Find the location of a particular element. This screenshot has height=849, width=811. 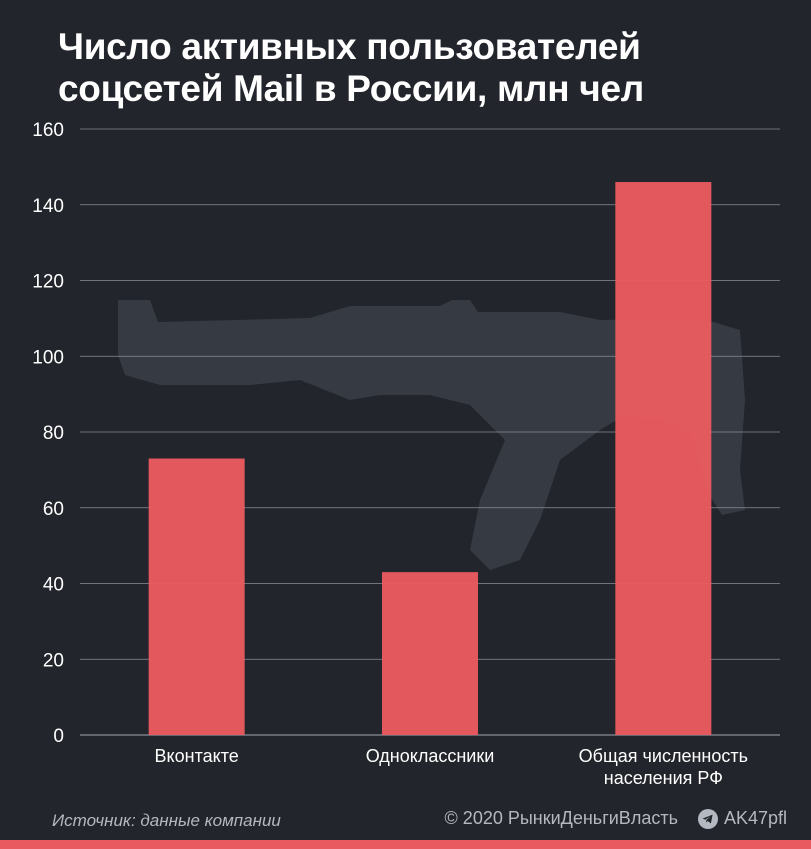

x-tick-label: Вконтакте is located at coordinates (197, 756).